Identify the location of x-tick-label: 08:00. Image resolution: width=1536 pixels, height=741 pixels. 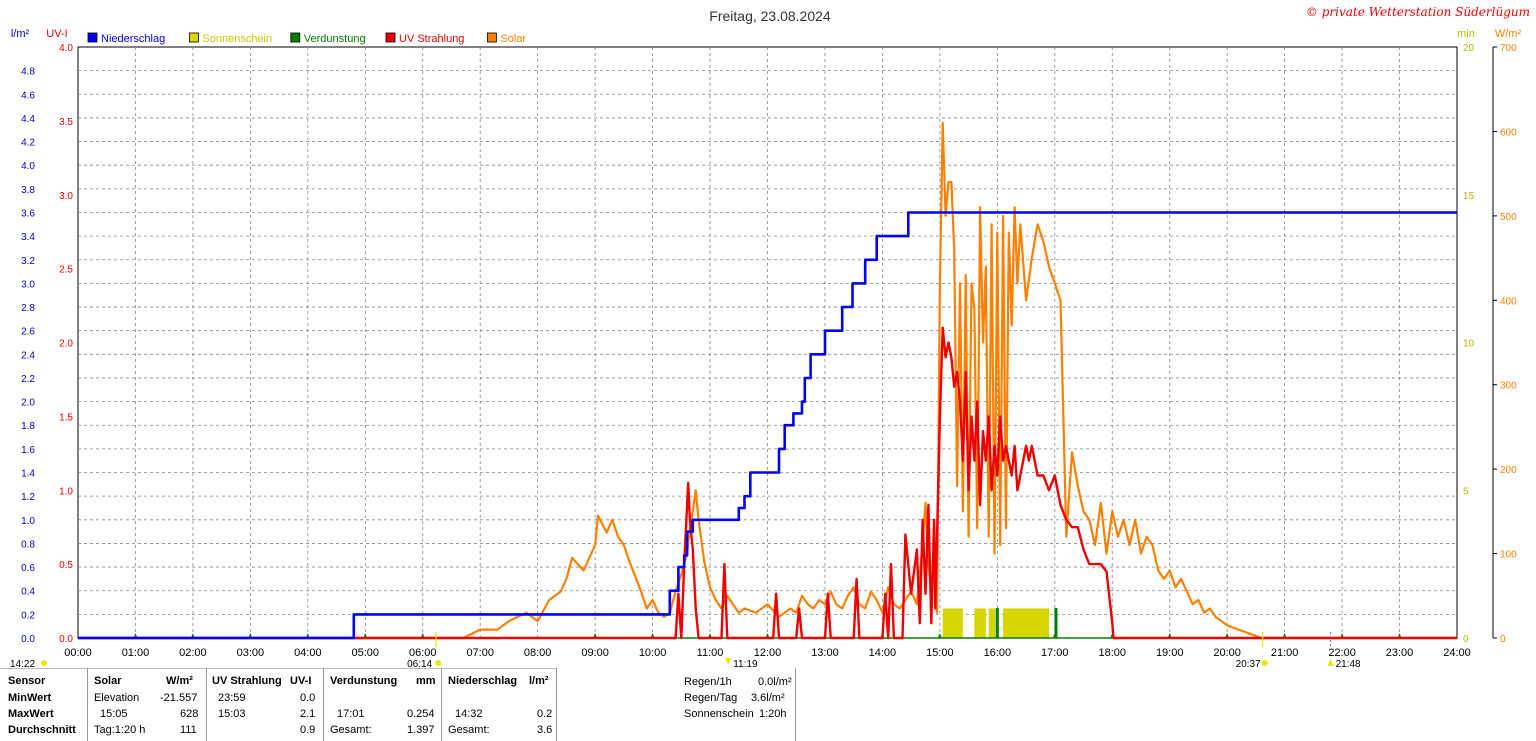
(538, 653).